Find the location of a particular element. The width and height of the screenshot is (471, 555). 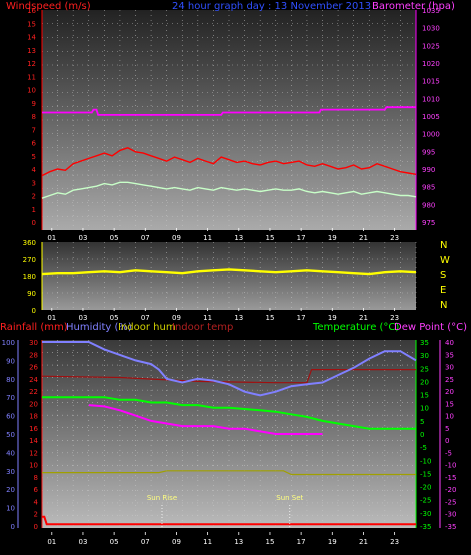

wind-ytick-1: 1 is located at coordinates (34, 210).